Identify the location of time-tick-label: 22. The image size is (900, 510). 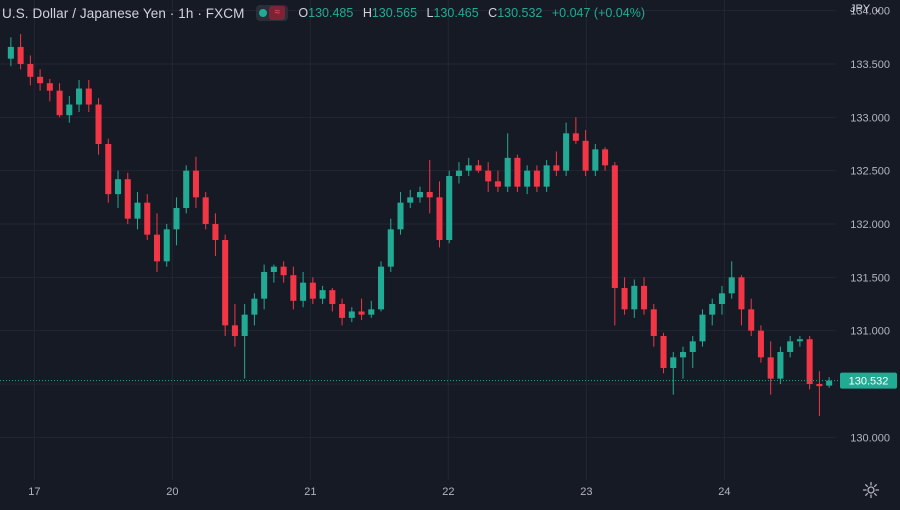
(448, 492).